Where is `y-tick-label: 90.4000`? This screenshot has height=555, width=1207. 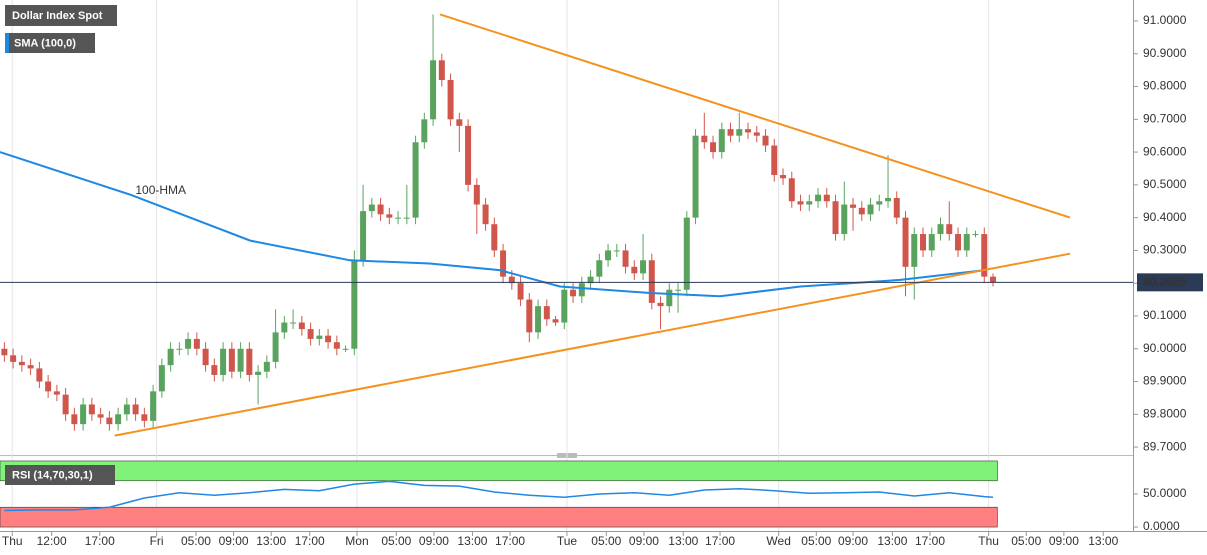
y-tick-label: 90.4000 is located at coordinates (1165, 217).